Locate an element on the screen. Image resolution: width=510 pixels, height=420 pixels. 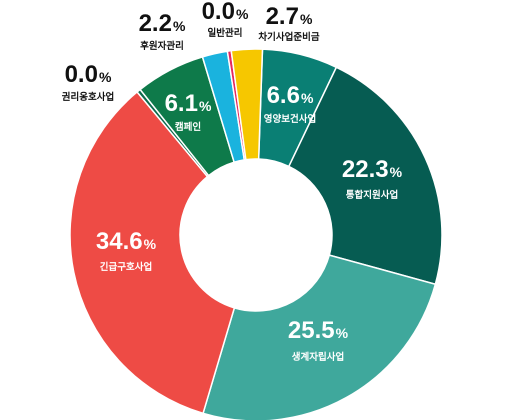
value-label-8: 0.0% is located at coordinates (225, 12).